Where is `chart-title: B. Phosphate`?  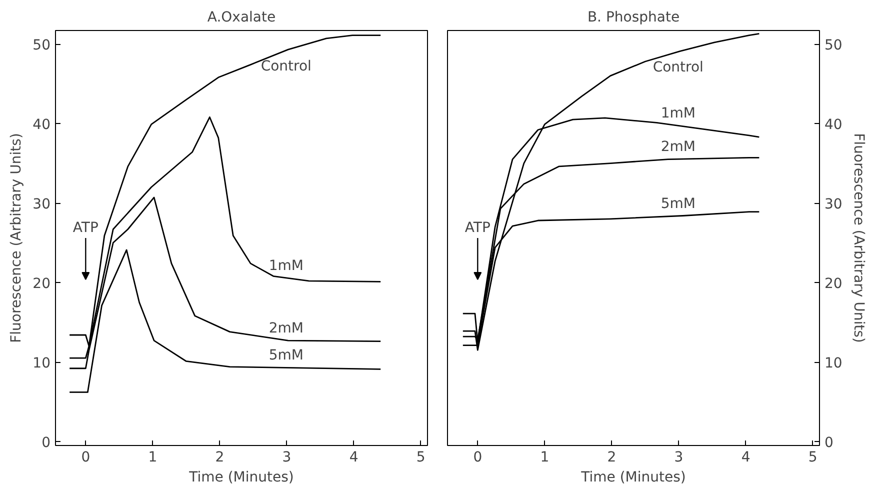
chart-title: B. Phosphate is located at coordinates (633, 18).